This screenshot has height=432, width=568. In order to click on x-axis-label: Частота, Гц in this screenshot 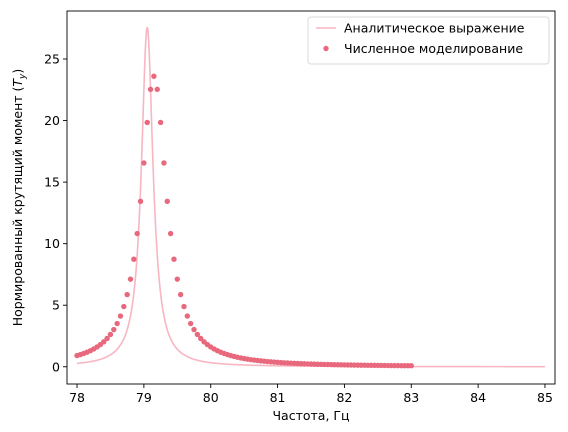, I will do `click(310, 415)`.